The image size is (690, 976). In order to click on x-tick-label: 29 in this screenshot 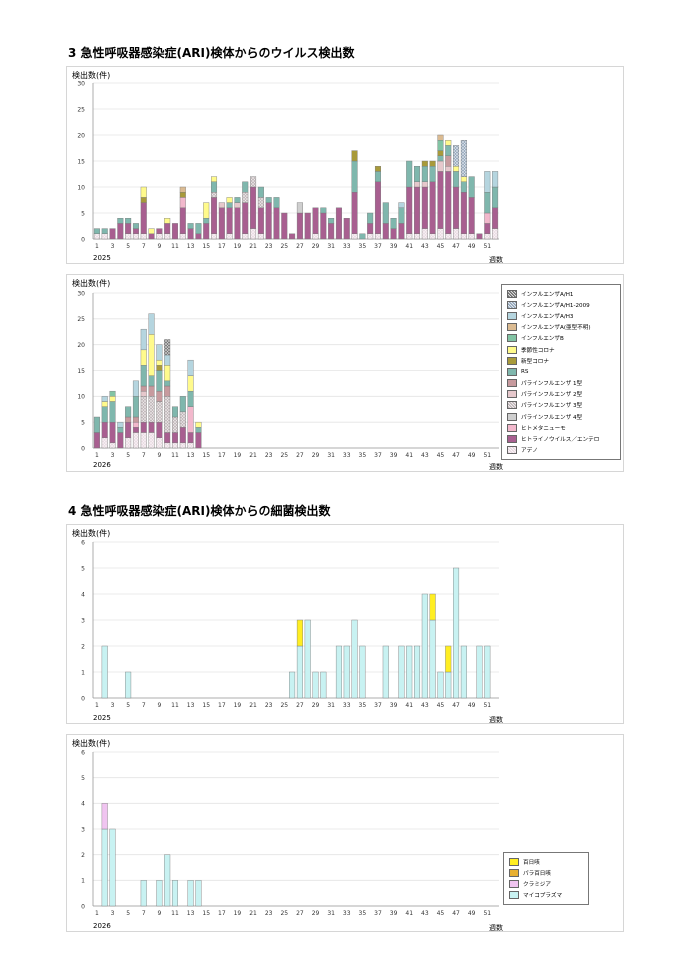, I will do `click(316, 913)`.